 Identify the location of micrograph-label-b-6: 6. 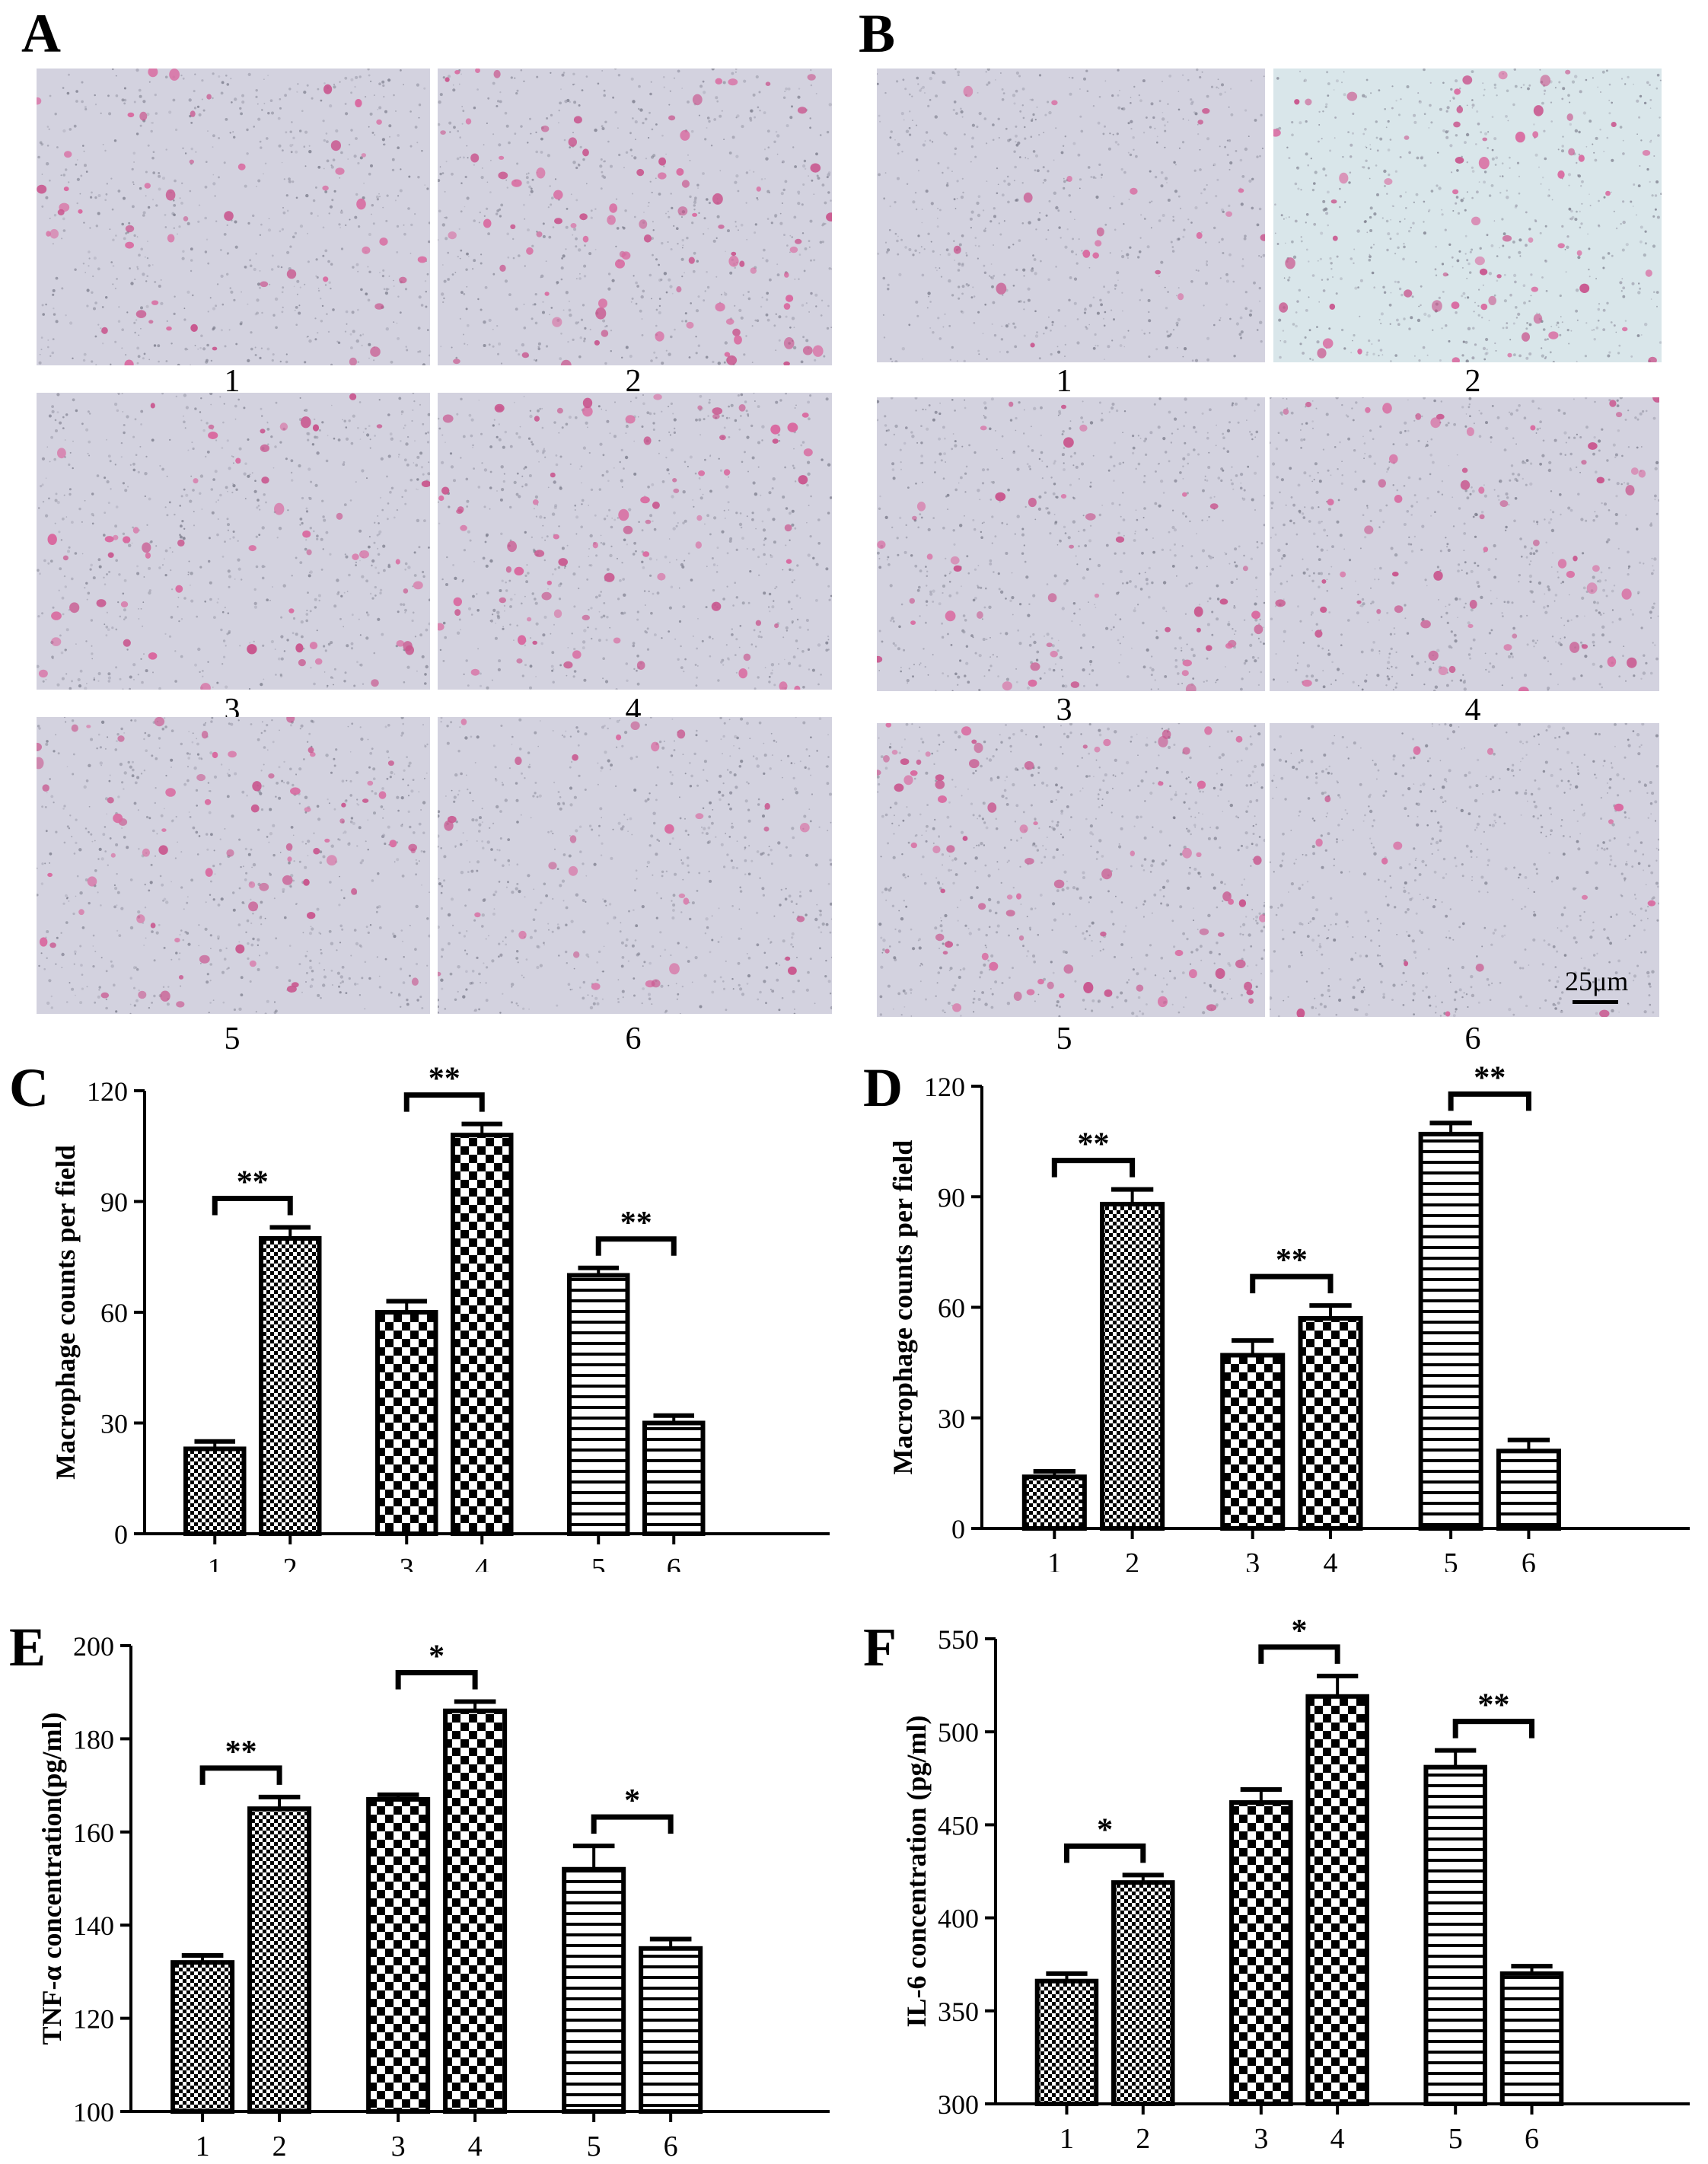
(1472, 1039).